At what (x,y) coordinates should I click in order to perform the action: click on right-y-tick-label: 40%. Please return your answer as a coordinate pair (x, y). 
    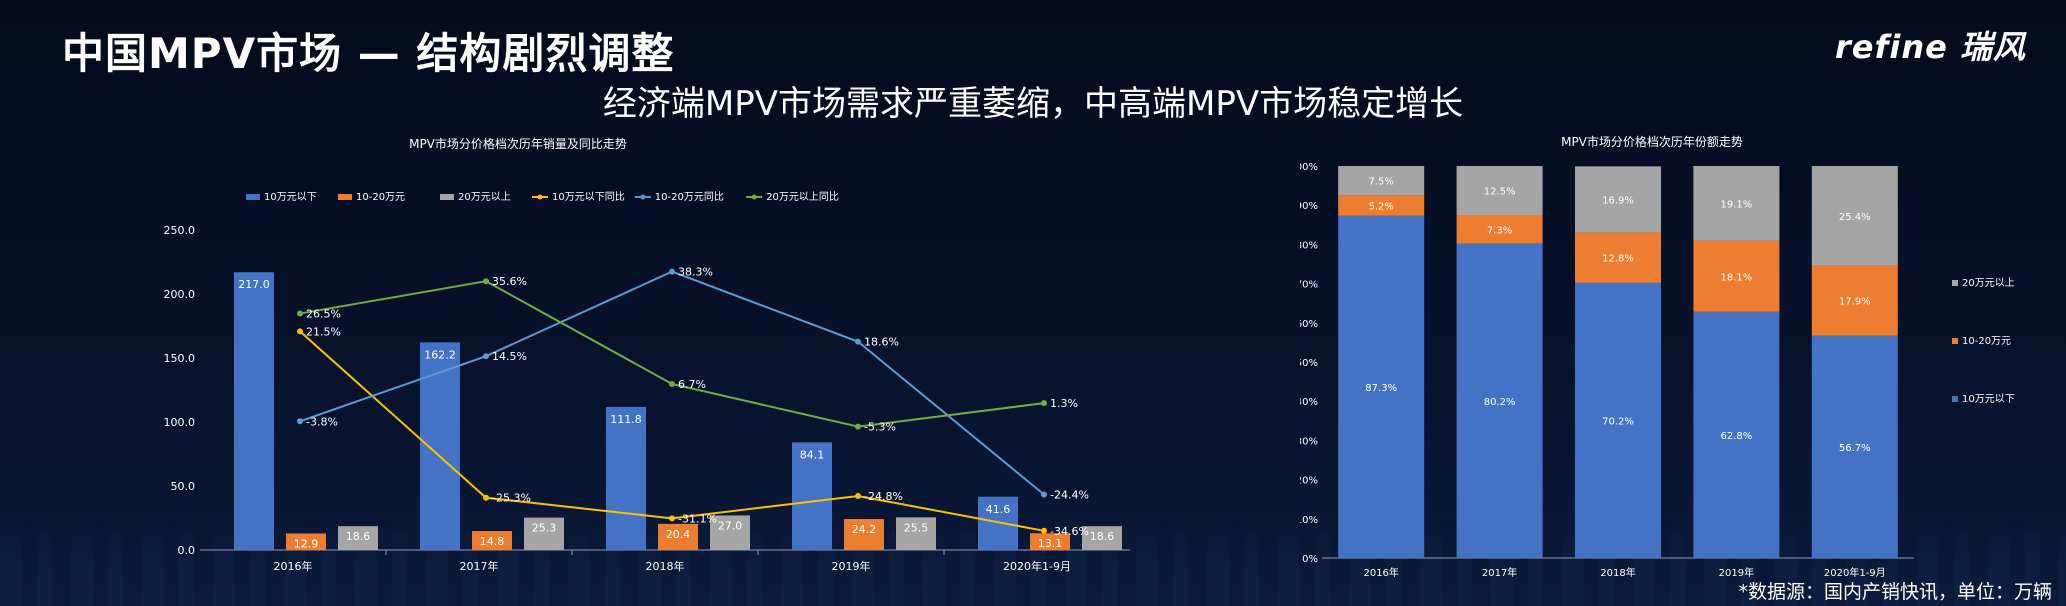
    Looking at the image, I should click on (1309, 402).